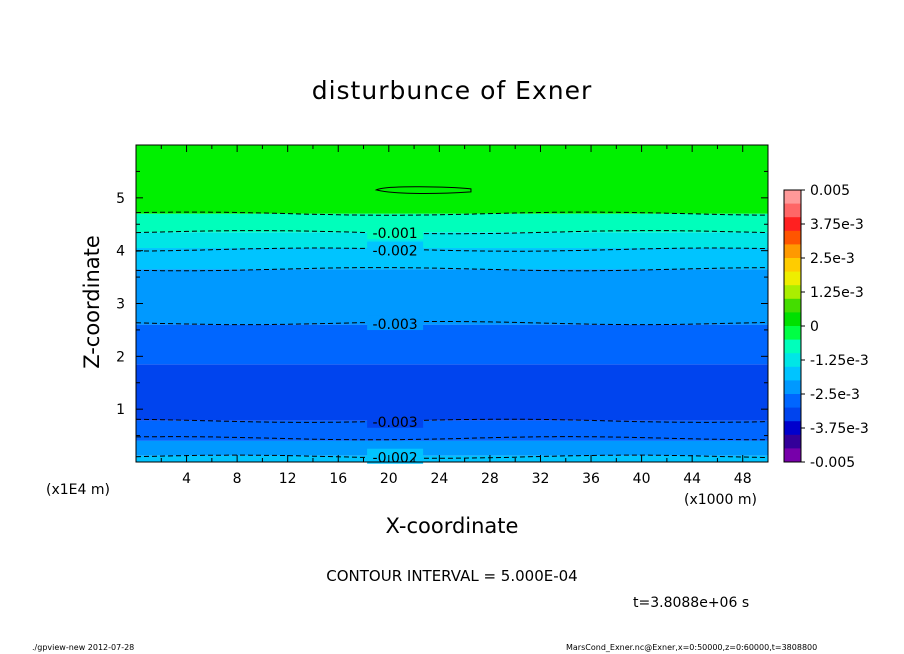 Image resolution: width=904 pixels, height=654 pixels. Describe the element at coordinates (423, 190) in the screenshot. I see `closed-contour` at that location.